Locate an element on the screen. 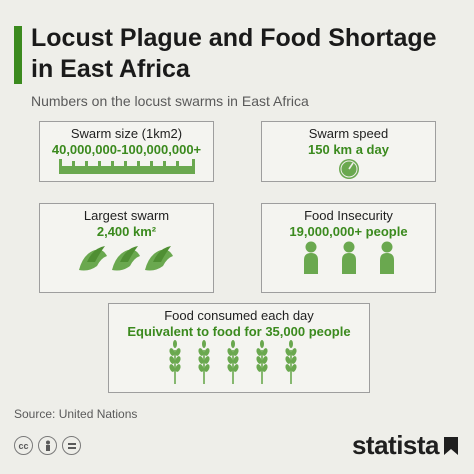  license-icons: cc is located at coordinates (47, 445).